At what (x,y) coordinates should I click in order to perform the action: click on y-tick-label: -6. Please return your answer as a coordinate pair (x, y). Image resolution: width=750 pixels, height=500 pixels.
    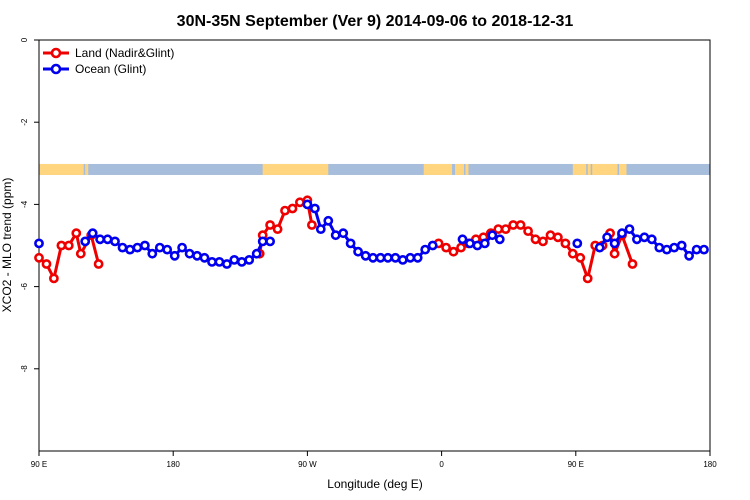
    Looking at the image, I should click on (24, 286).